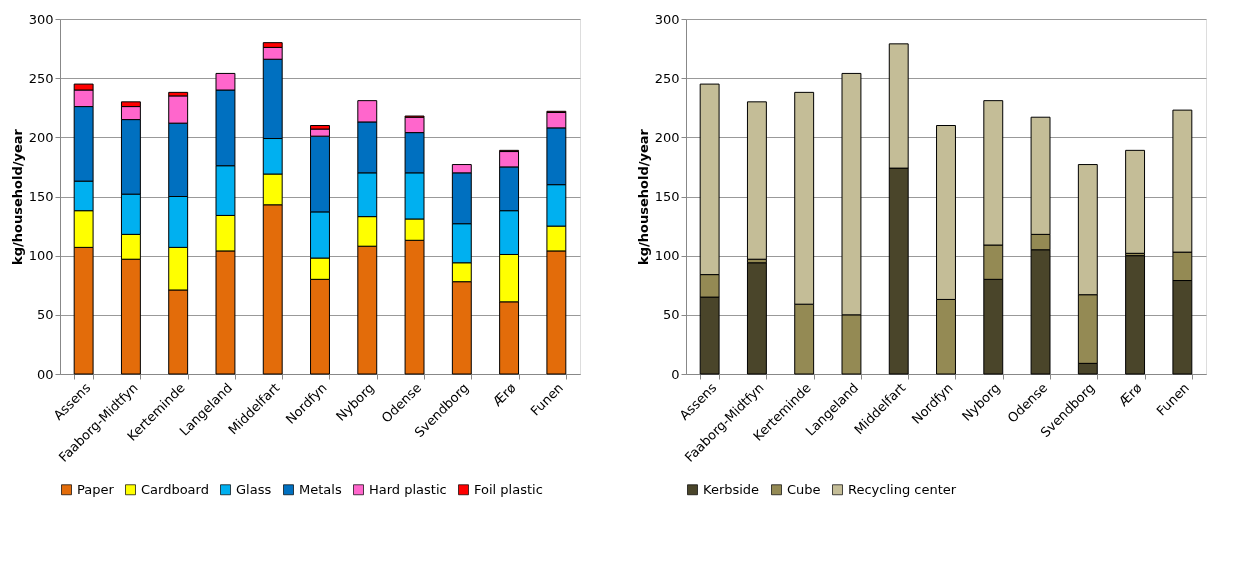  Describe the element at coordinates (902, 489) in the screenshot. I see `legend-label: Recycling center` at that location.